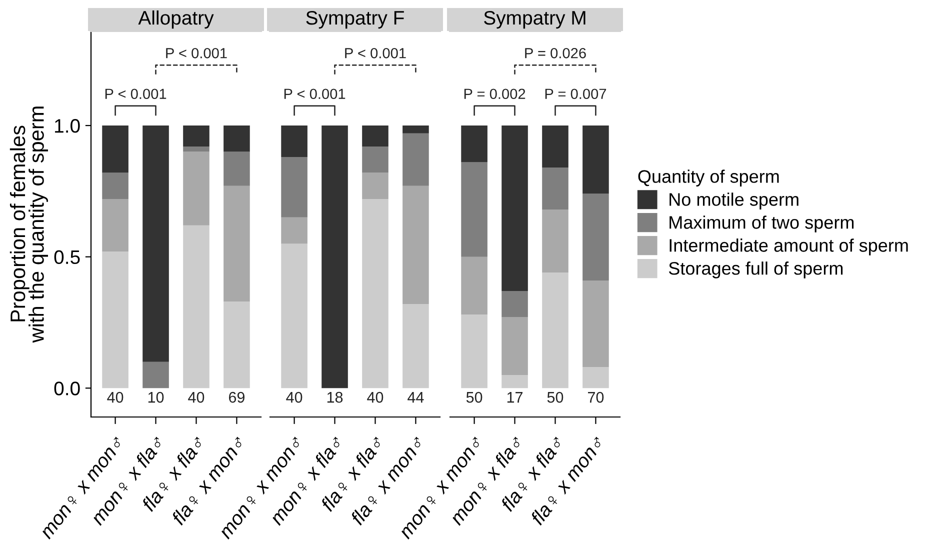 Image resolution: width=928 pixels, height=555 pixels. I want to click on legend-label: Maximum of two sperm, so click(762, 224).